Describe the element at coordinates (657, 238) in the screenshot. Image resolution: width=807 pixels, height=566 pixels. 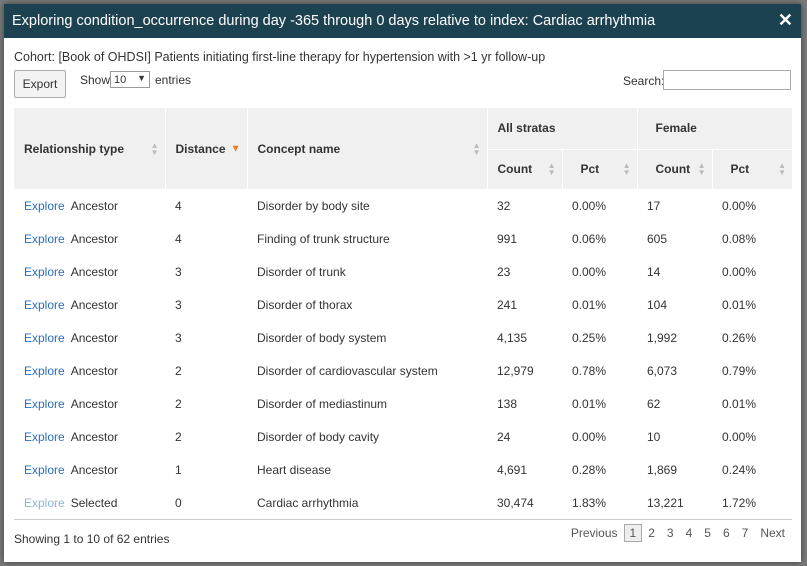
I see `cell-count-female: 605` at that location.